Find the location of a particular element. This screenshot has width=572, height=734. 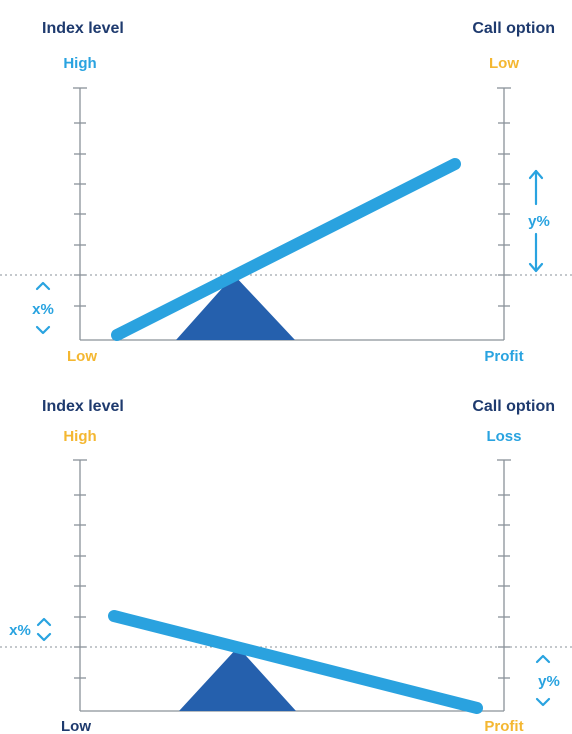

lever-bar is located at coordinates (295, 662).